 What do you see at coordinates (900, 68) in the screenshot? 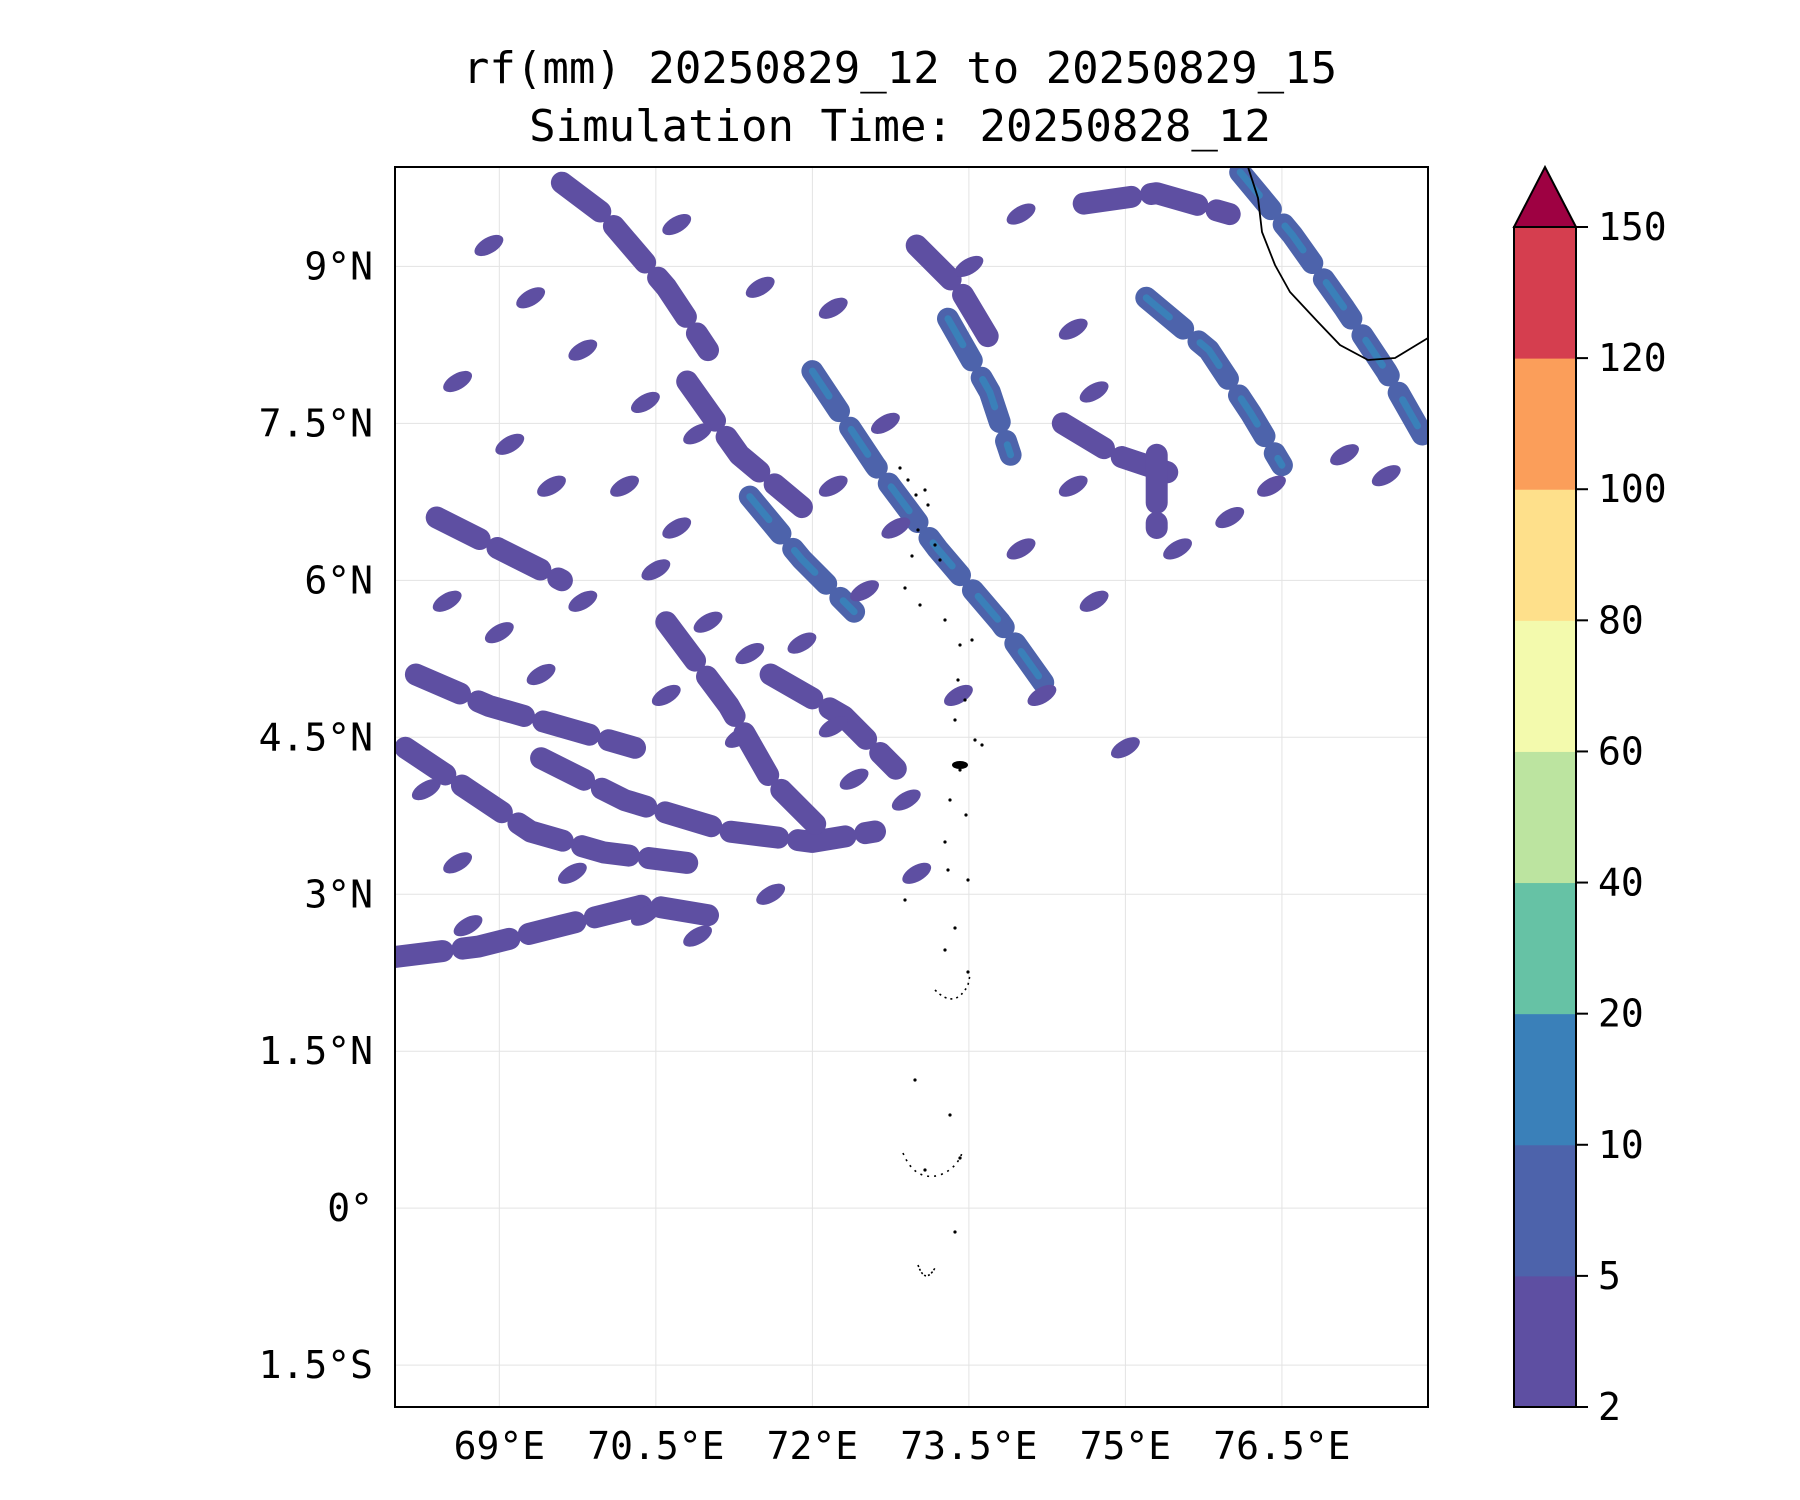
I see `title-line-1: rf(mm) 20250829_12 to 20250829_15` at bounding box center [900, 68].